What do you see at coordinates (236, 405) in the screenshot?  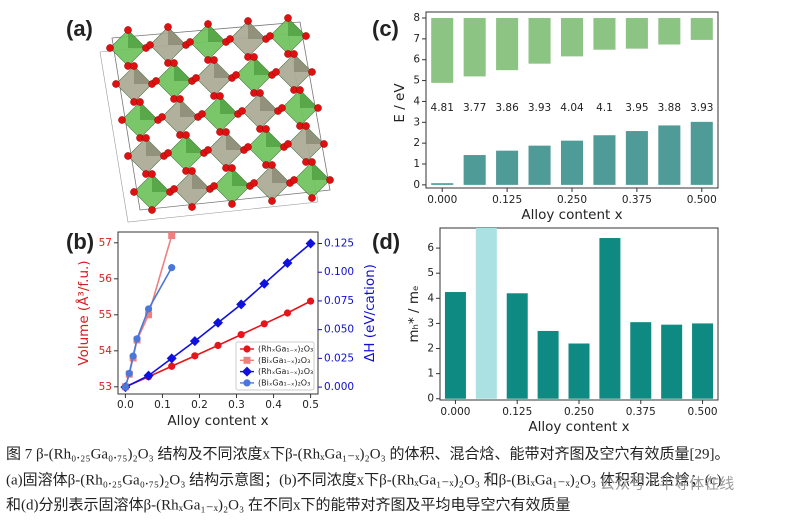 I see `x-tick-label: 0.3` at bounding box center [236, 405].